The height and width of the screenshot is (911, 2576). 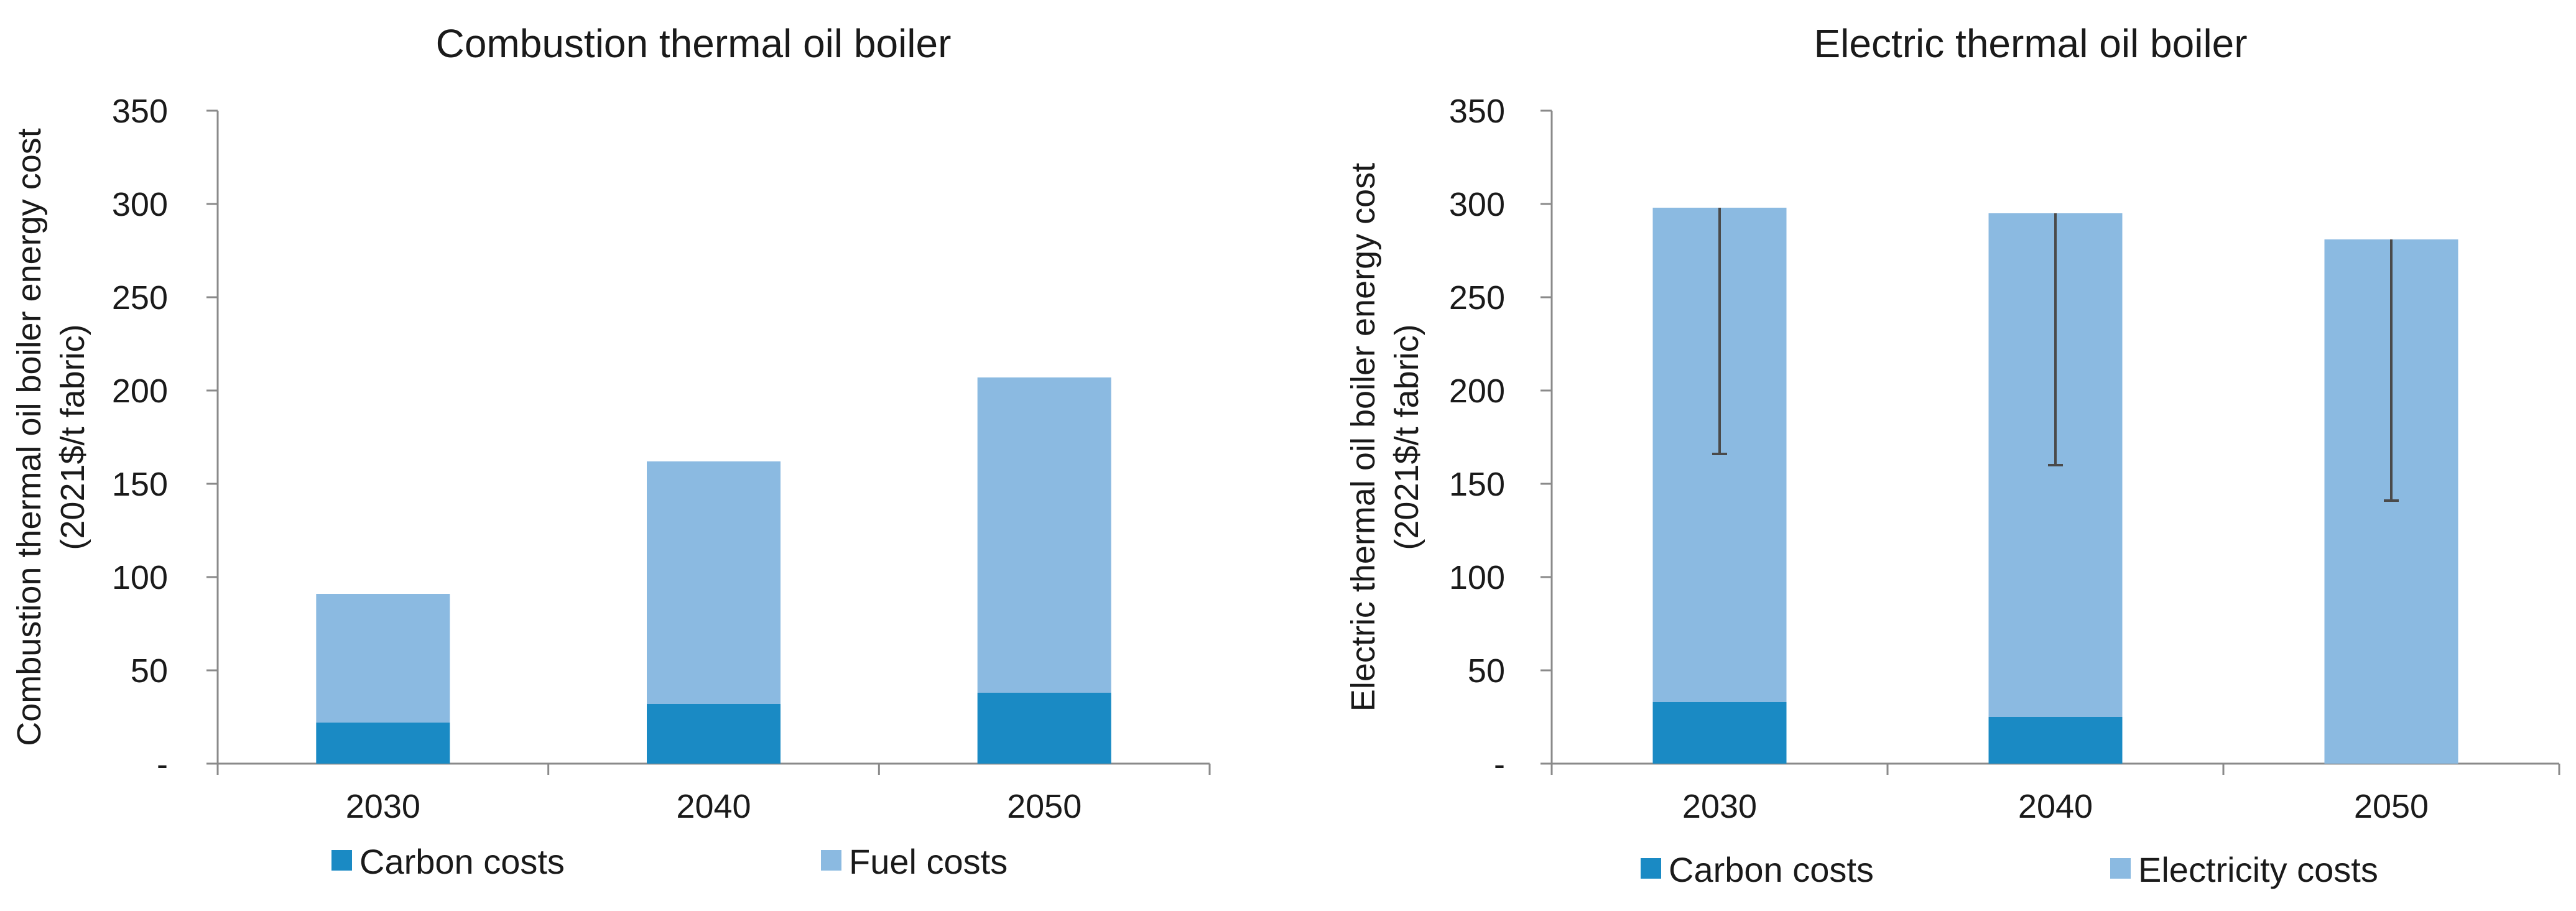 What do you see at coordinates (714, 582) in the screenshot?
I see `bar-fuel-costs-2040` at bounding box center [714, 582].